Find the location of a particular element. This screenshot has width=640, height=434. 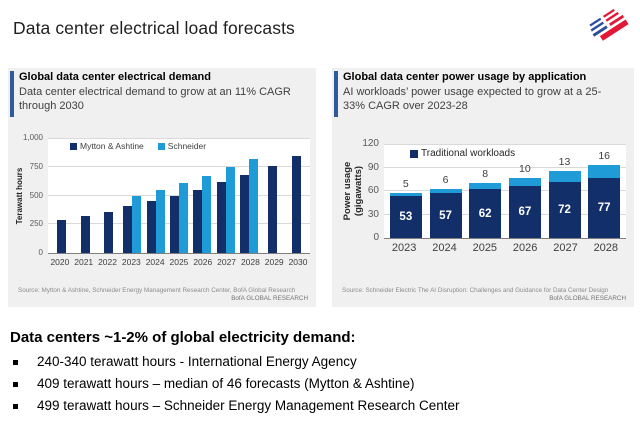

x-tick-label: 2029 is located at coordinates (274, 262).